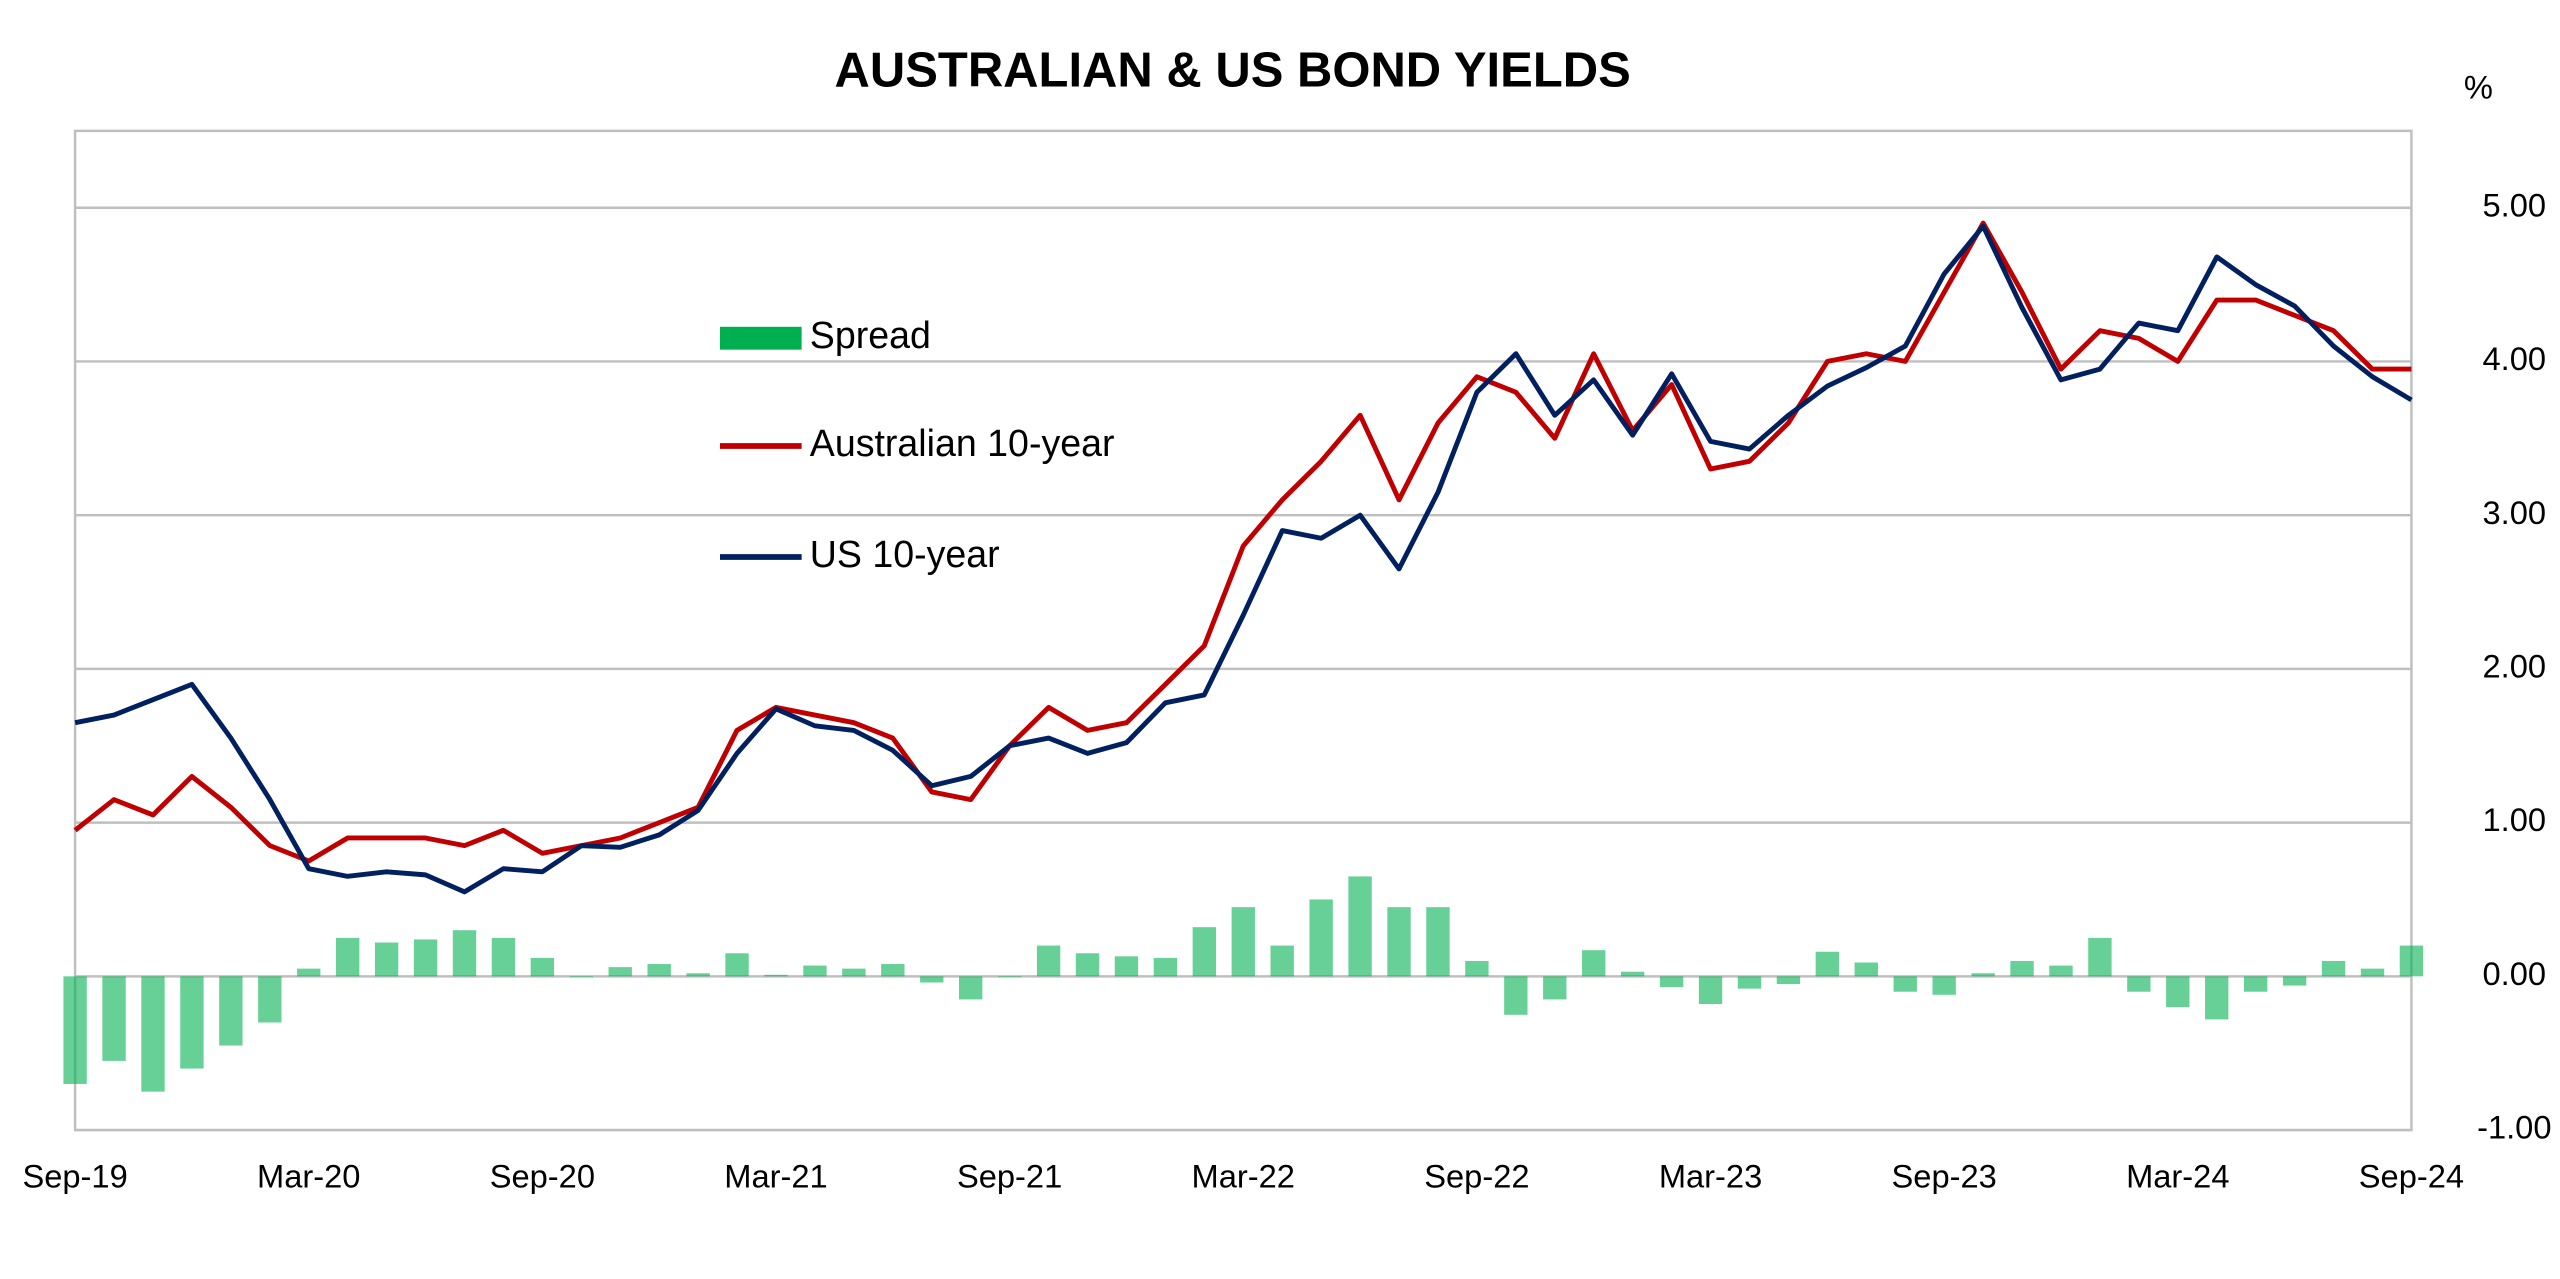 This screenshot has width=2560, height=1279. Describe the element at coordinates (74, 1176) in the screenshot. I see `x-tick-label: Sep-19` at that location.